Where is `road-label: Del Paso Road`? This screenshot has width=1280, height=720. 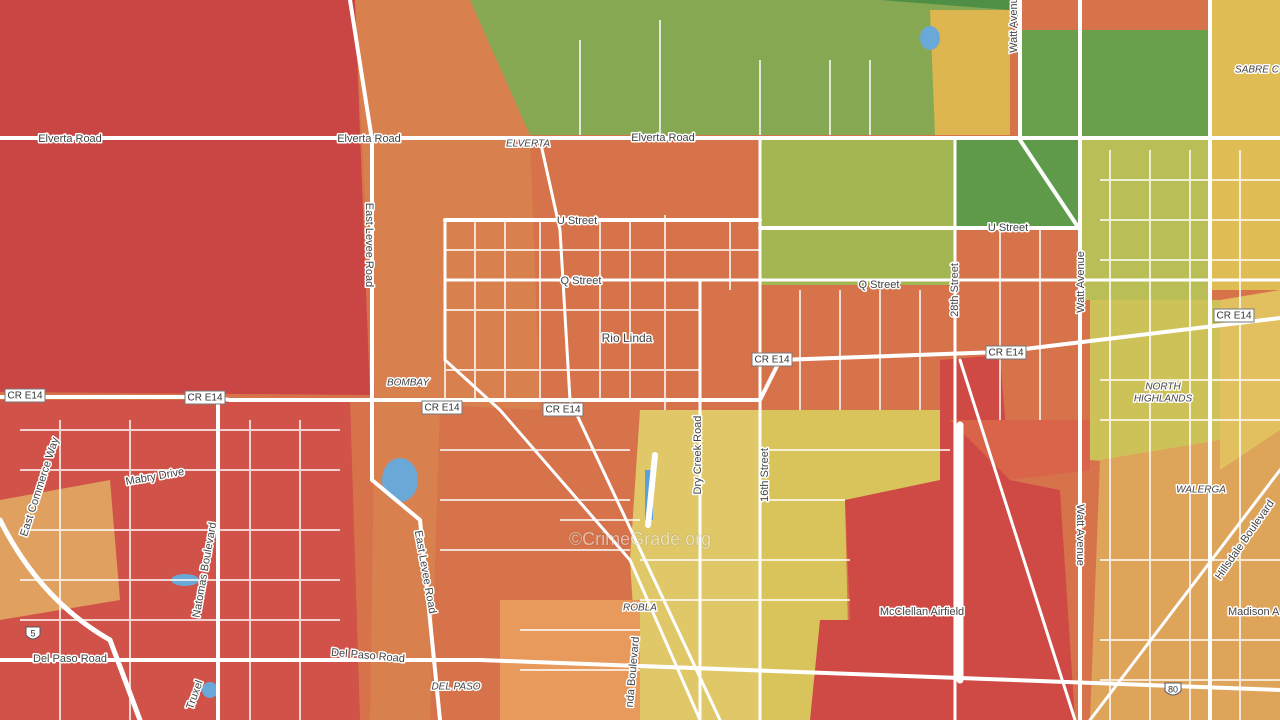 road-label: Del Paso Road is located at coordinates (70, 659).